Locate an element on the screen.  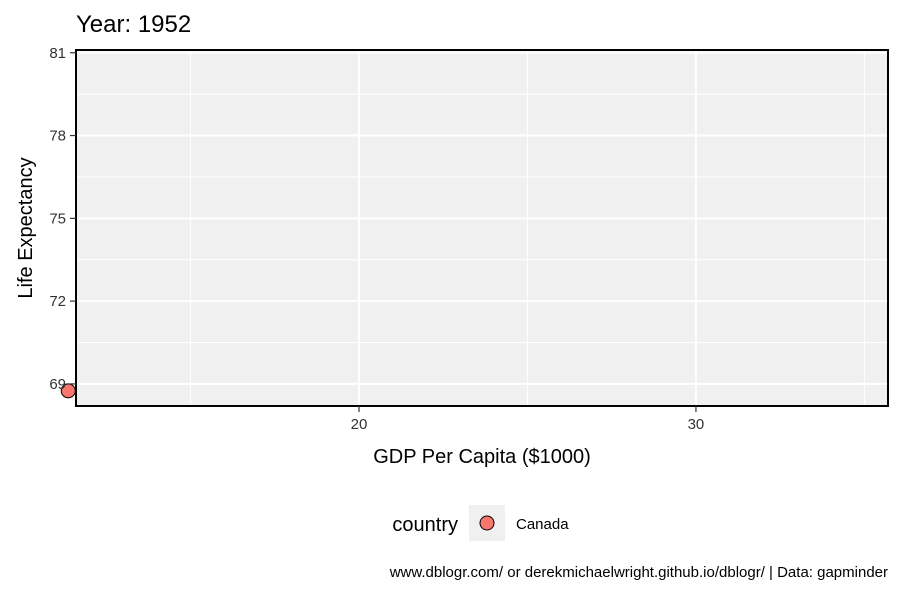
chart-title: Year: 1952 is located at coordinates (133, 24).